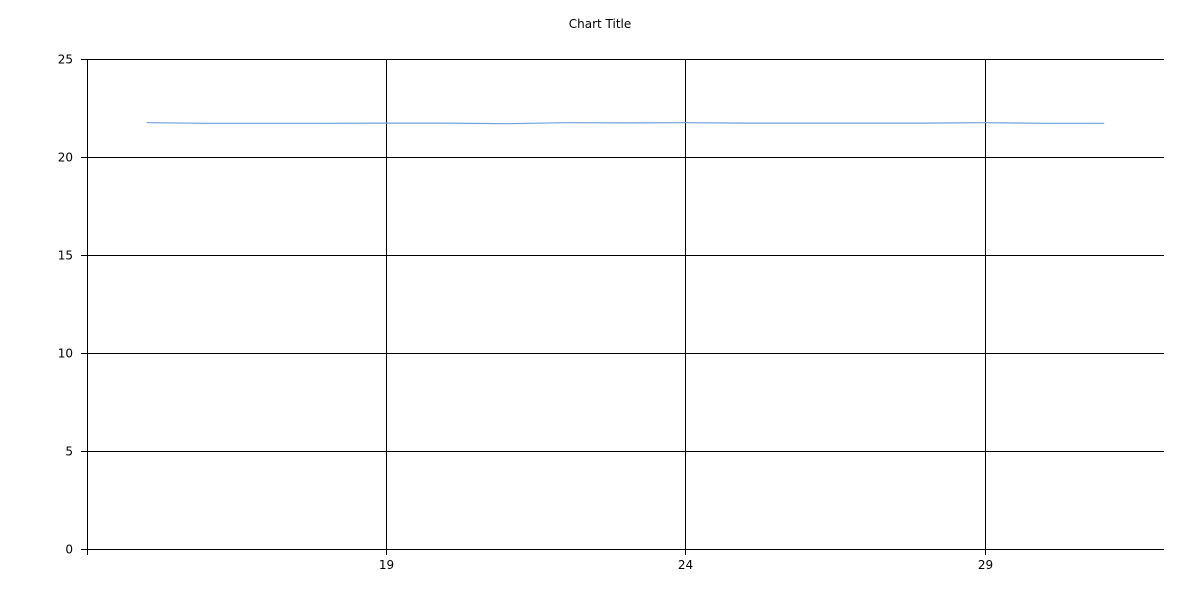 The width and height of the screenshot is (1200, 600). Describe the element at coordinates (600, 24) in the screenshot. I see `chart-title: Chart Title` at that location.